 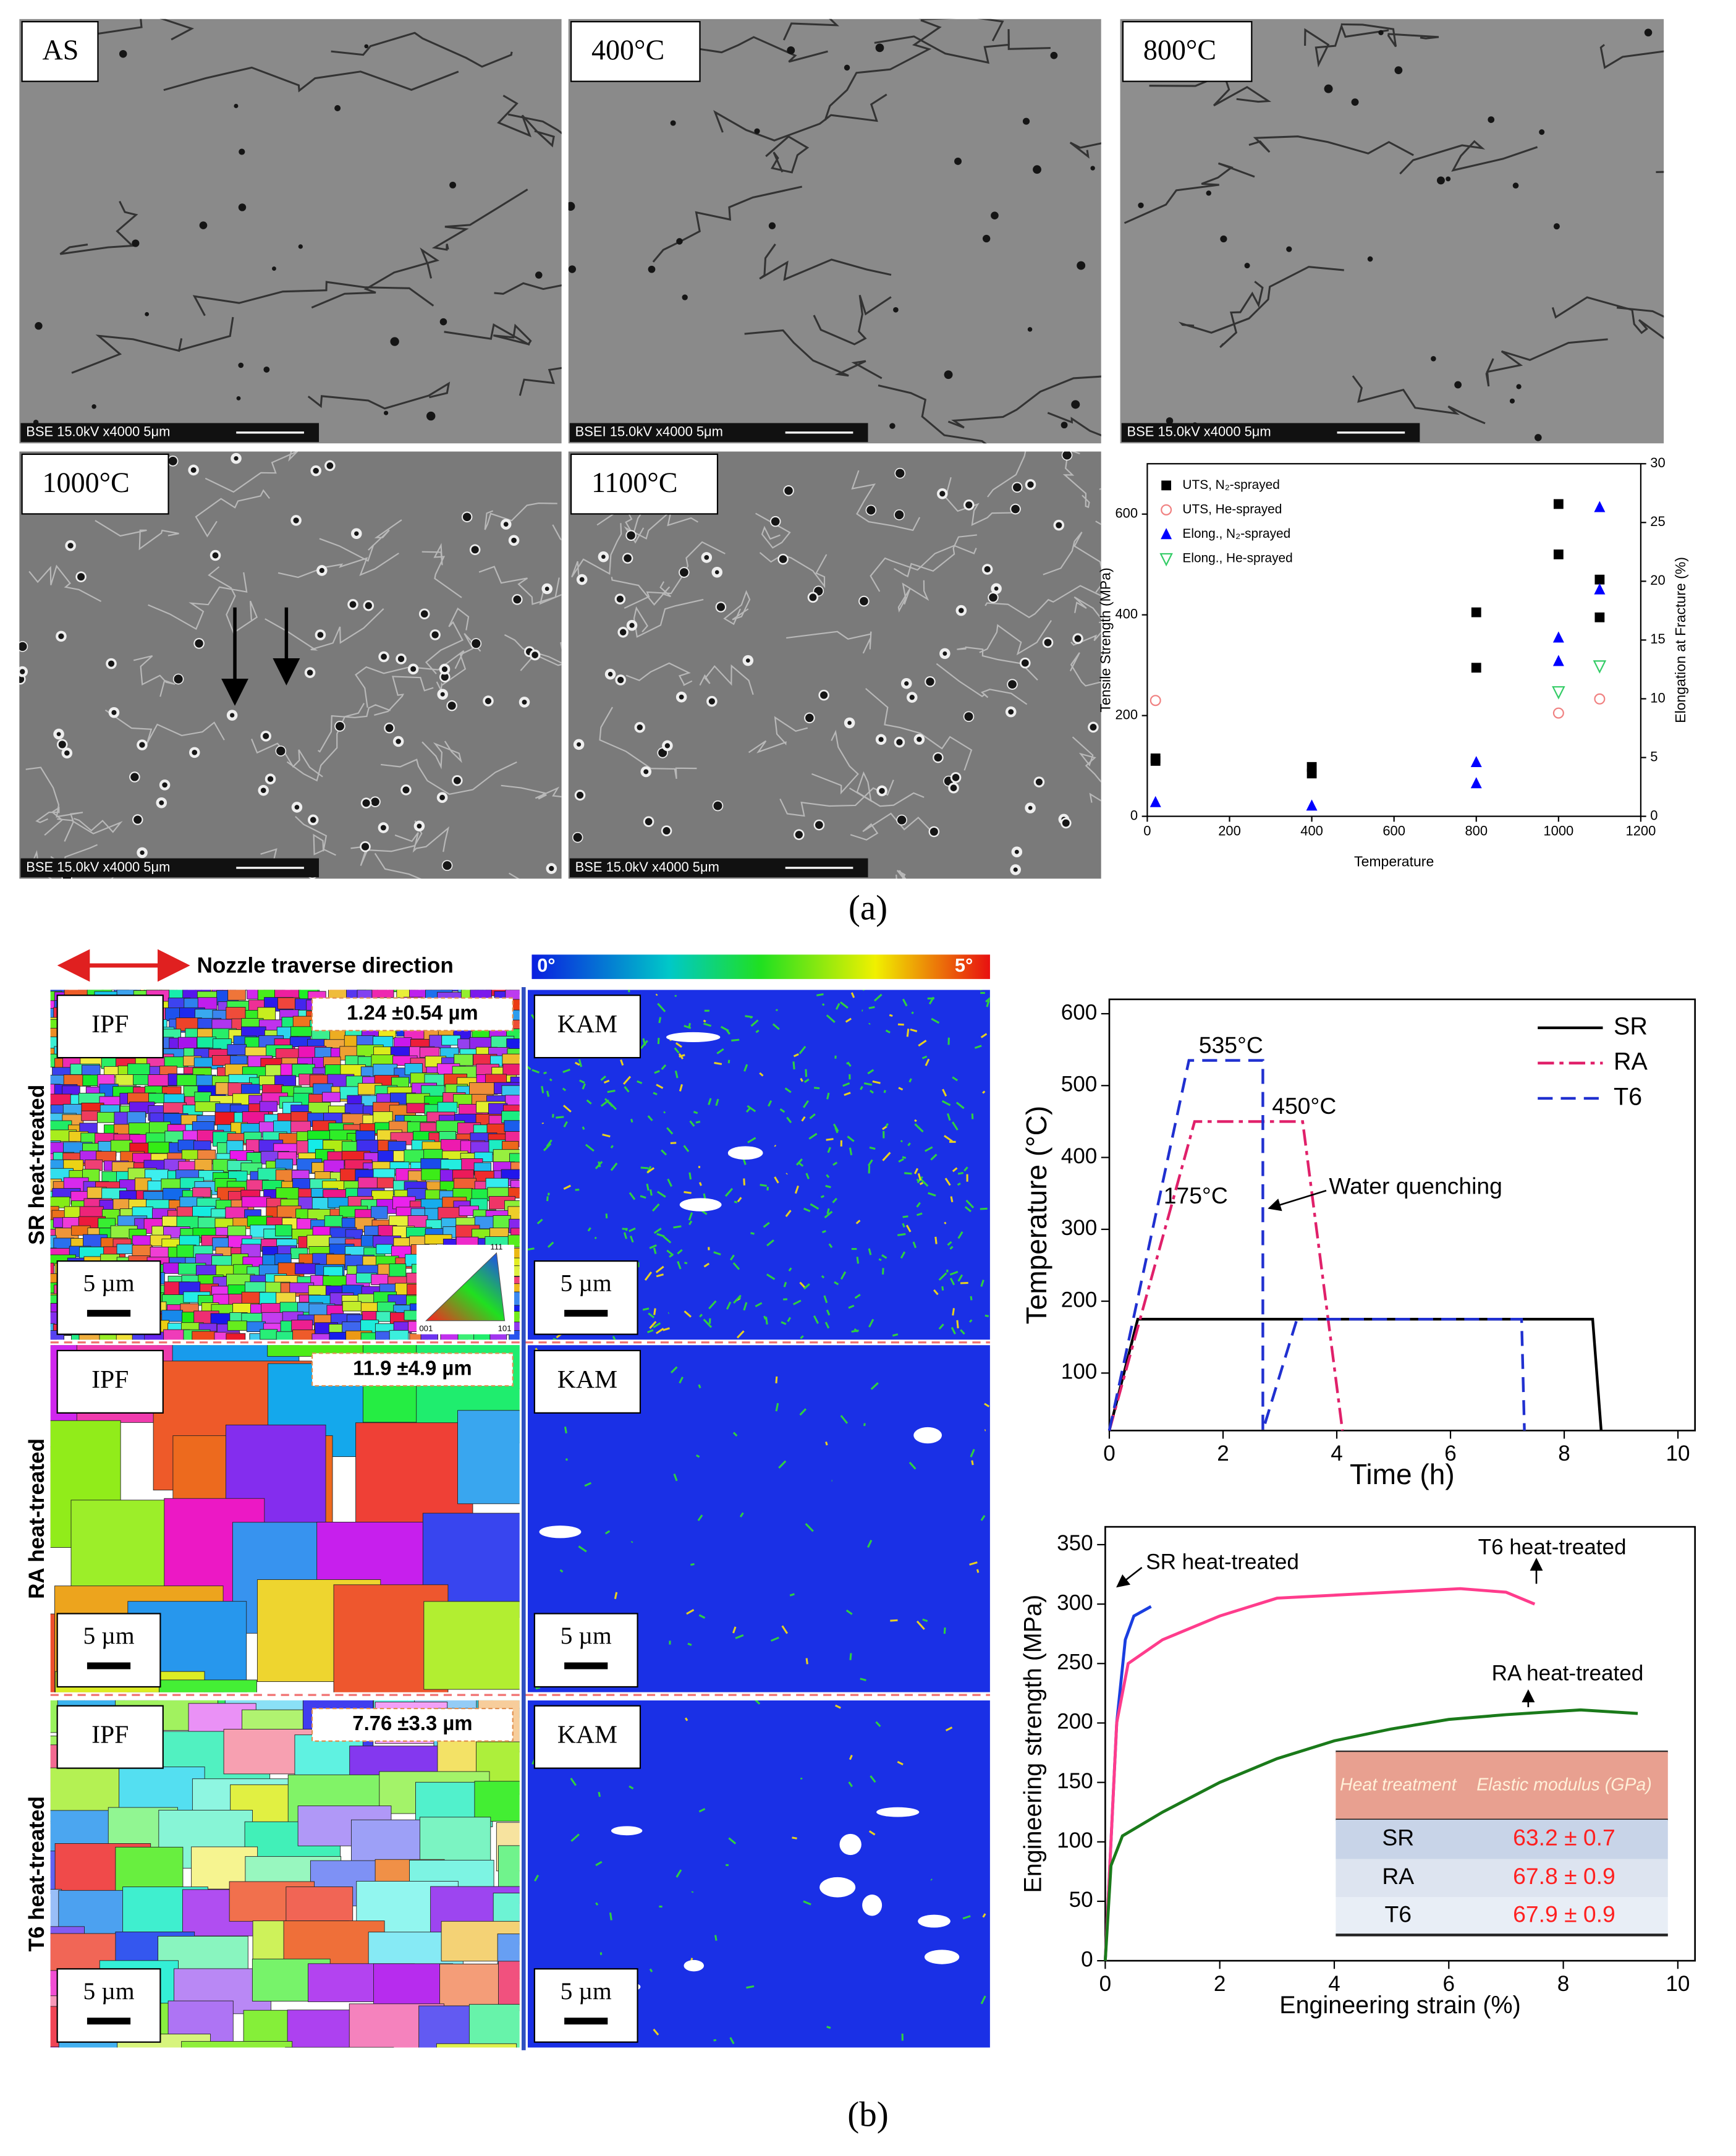 What do you see at coordinates (834, 231) in the screenshot?
I see `micrograph` at bounding box center [834, 231].